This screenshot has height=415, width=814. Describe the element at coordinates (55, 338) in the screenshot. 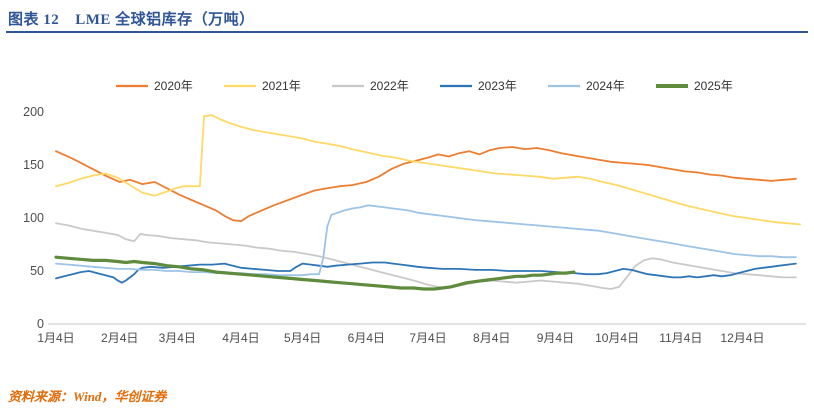

I see `x-tick-label: 1月4日` at that location.